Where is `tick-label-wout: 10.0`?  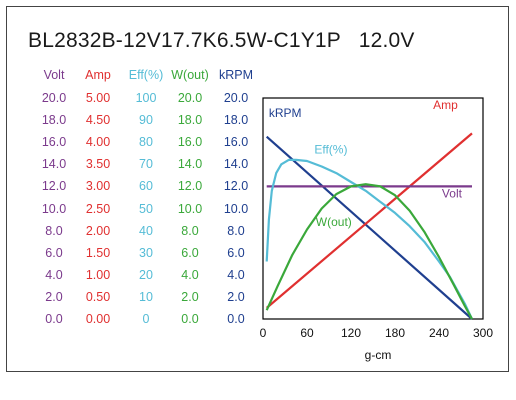
tick-label-wout: 10.0 is located at coordinates (190, 208).